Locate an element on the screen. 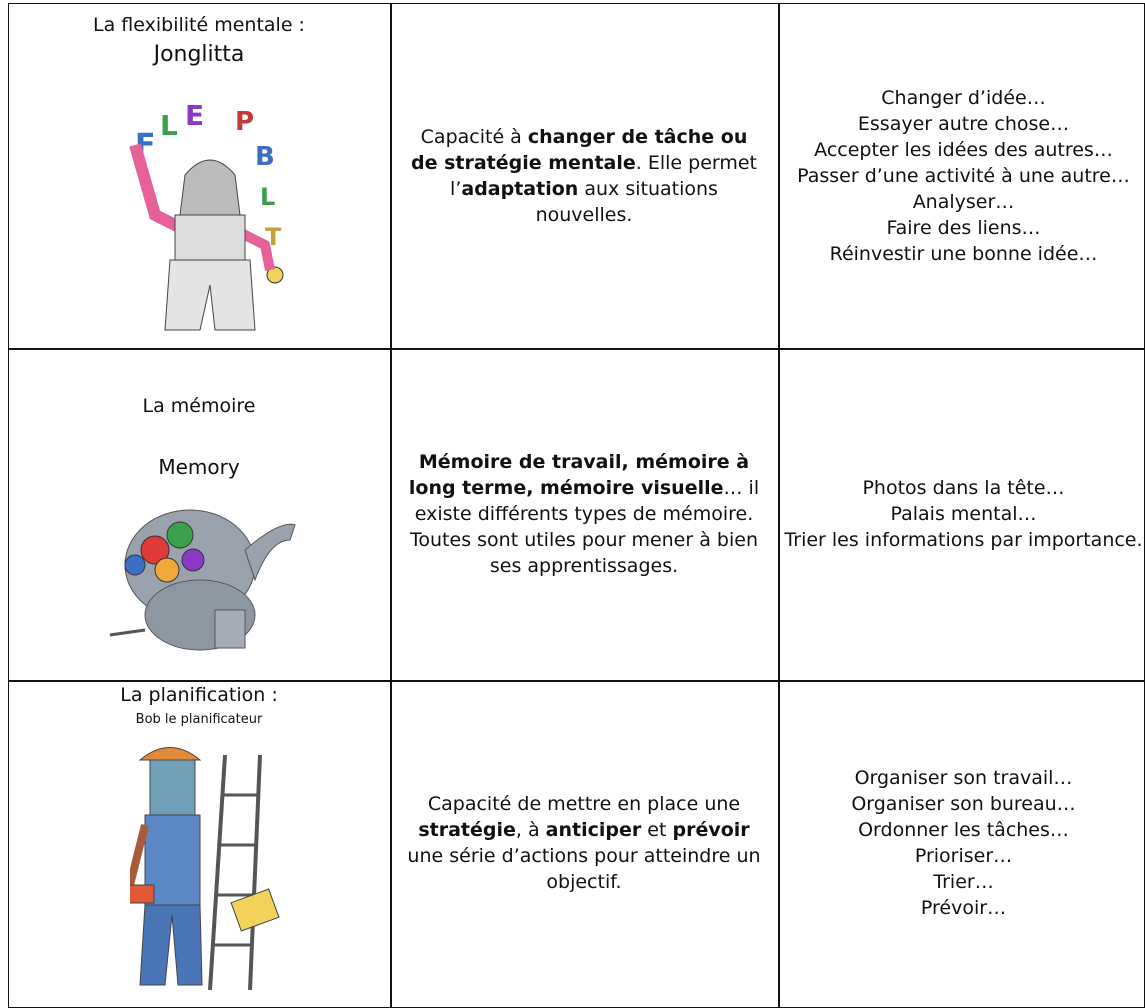 This screenshot has width=1145, height=1008. description-segment: adaptation is located at coordinates (520, 188).